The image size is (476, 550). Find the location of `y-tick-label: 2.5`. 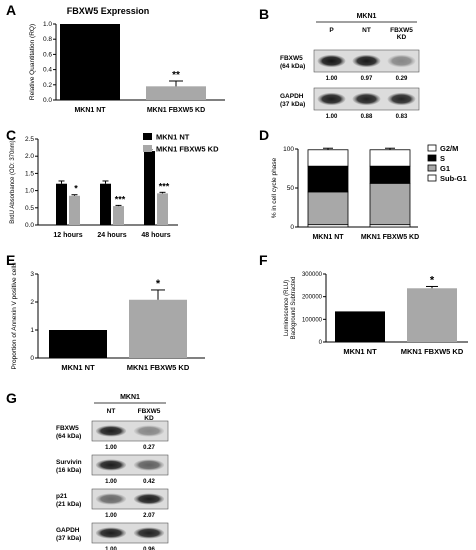

y-tick-label: 2.5 is located at coordinates (29, 139).